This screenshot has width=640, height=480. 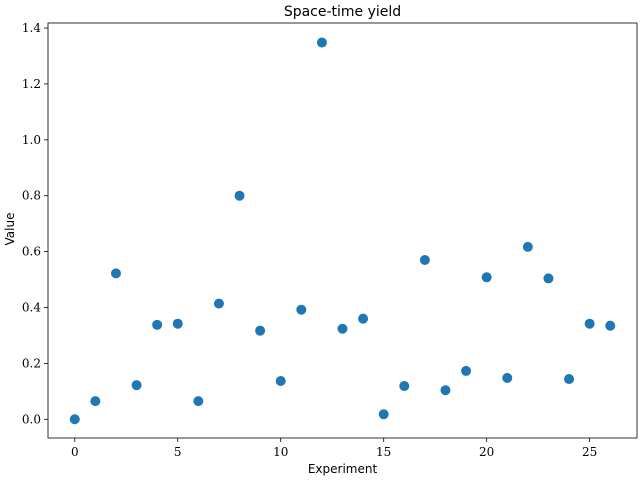 I want to click on chart-title: Space-time yield, so click(x=342, y=12).